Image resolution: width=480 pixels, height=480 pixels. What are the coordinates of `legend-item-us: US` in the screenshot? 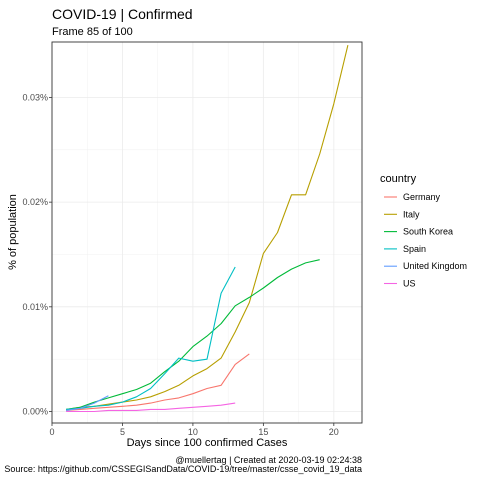 It's located at (400, 284).